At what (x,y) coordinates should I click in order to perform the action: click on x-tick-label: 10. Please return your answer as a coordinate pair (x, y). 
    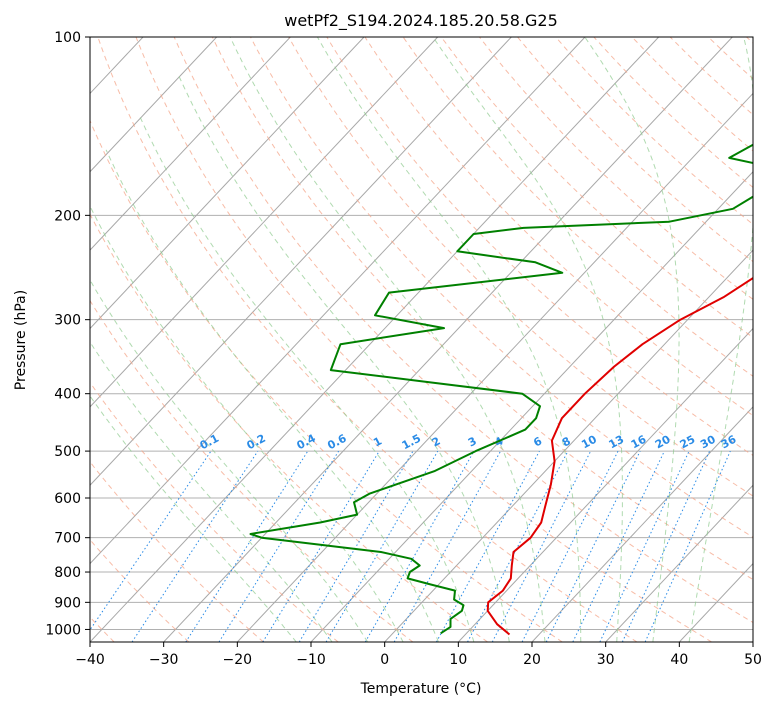
    Looking at the image, I should click on (458, 660).